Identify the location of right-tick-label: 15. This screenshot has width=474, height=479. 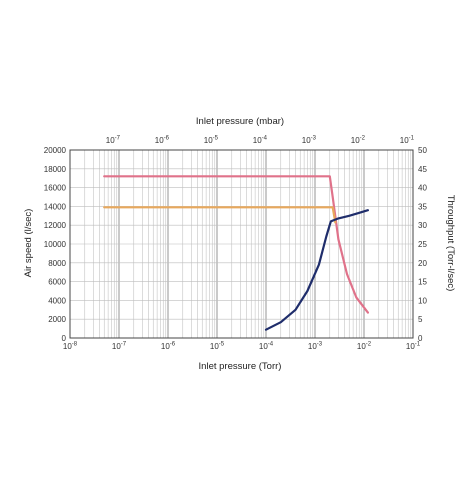
(422, 282).